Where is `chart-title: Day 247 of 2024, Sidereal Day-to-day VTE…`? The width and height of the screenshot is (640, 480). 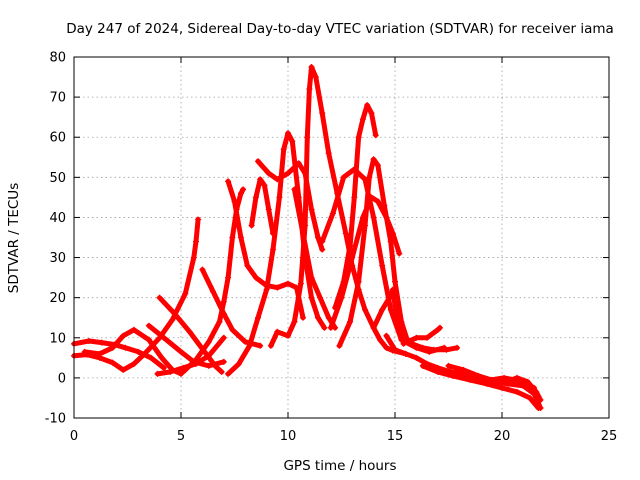 chart-title: Day 247 of 2024, Sidereal Day-to-day VTE… is located at coordinates (340, 29).